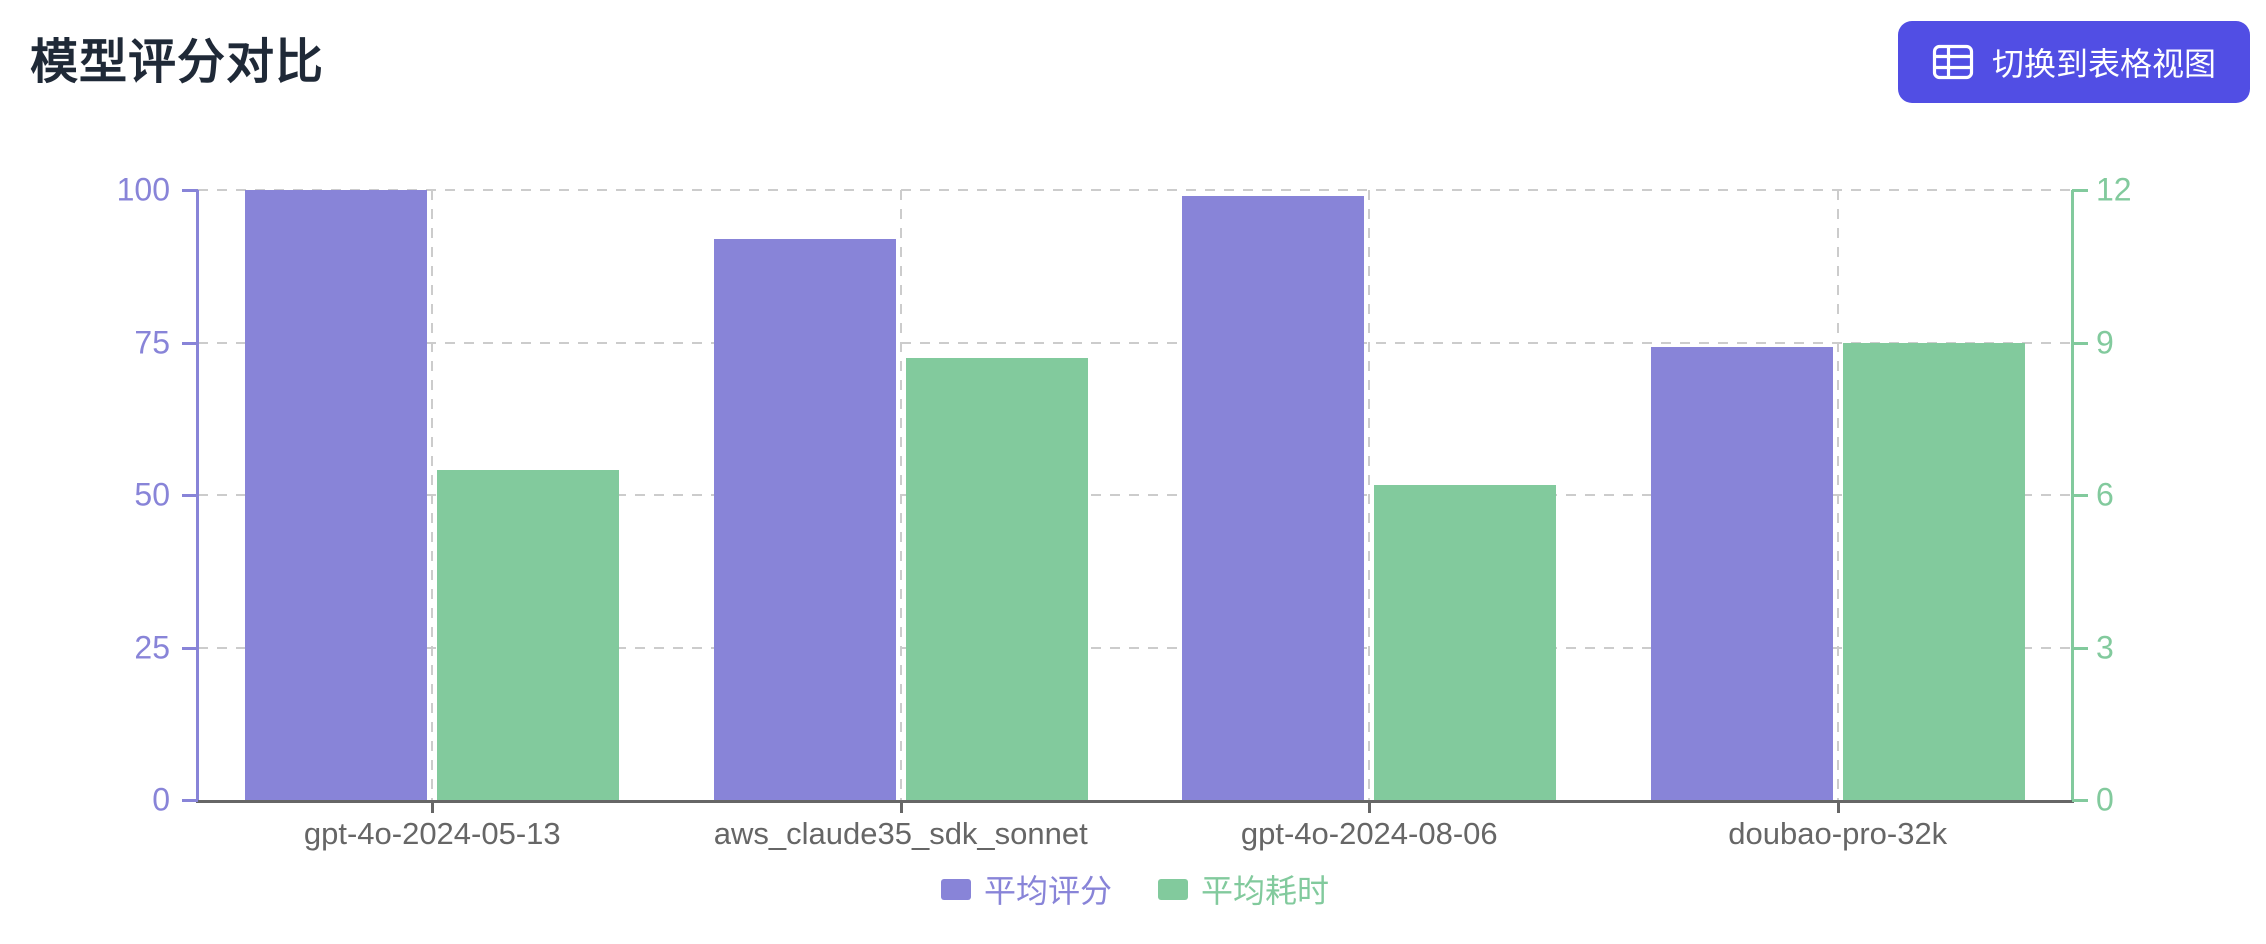 The width and height of the screenshot is (2266, 944). I want to click on right-axis-tick-label: 12, so click(2114, 189).